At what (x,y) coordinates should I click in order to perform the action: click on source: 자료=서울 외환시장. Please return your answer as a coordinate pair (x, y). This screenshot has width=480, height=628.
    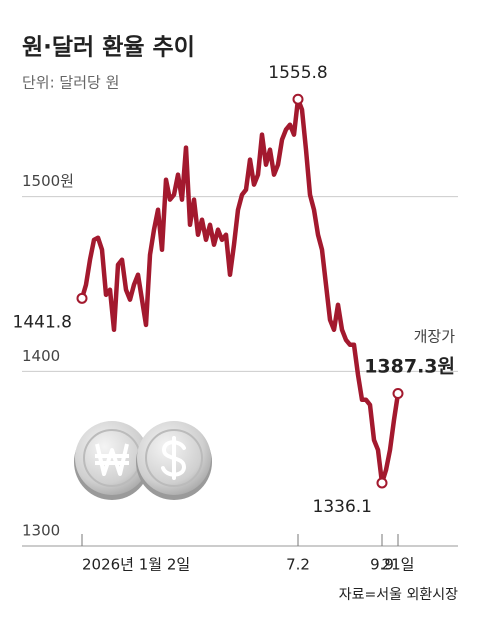
    Looking at the image, I should click on (398, 595).